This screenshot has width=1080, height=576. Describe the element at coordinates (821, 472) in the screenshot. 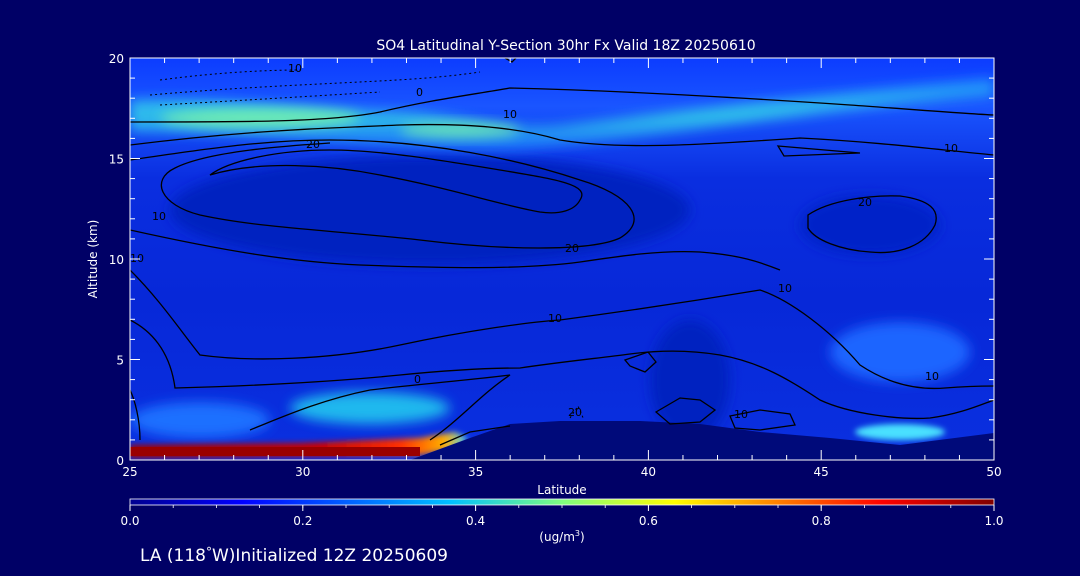

I see `x-tick-label: 45` at that location.